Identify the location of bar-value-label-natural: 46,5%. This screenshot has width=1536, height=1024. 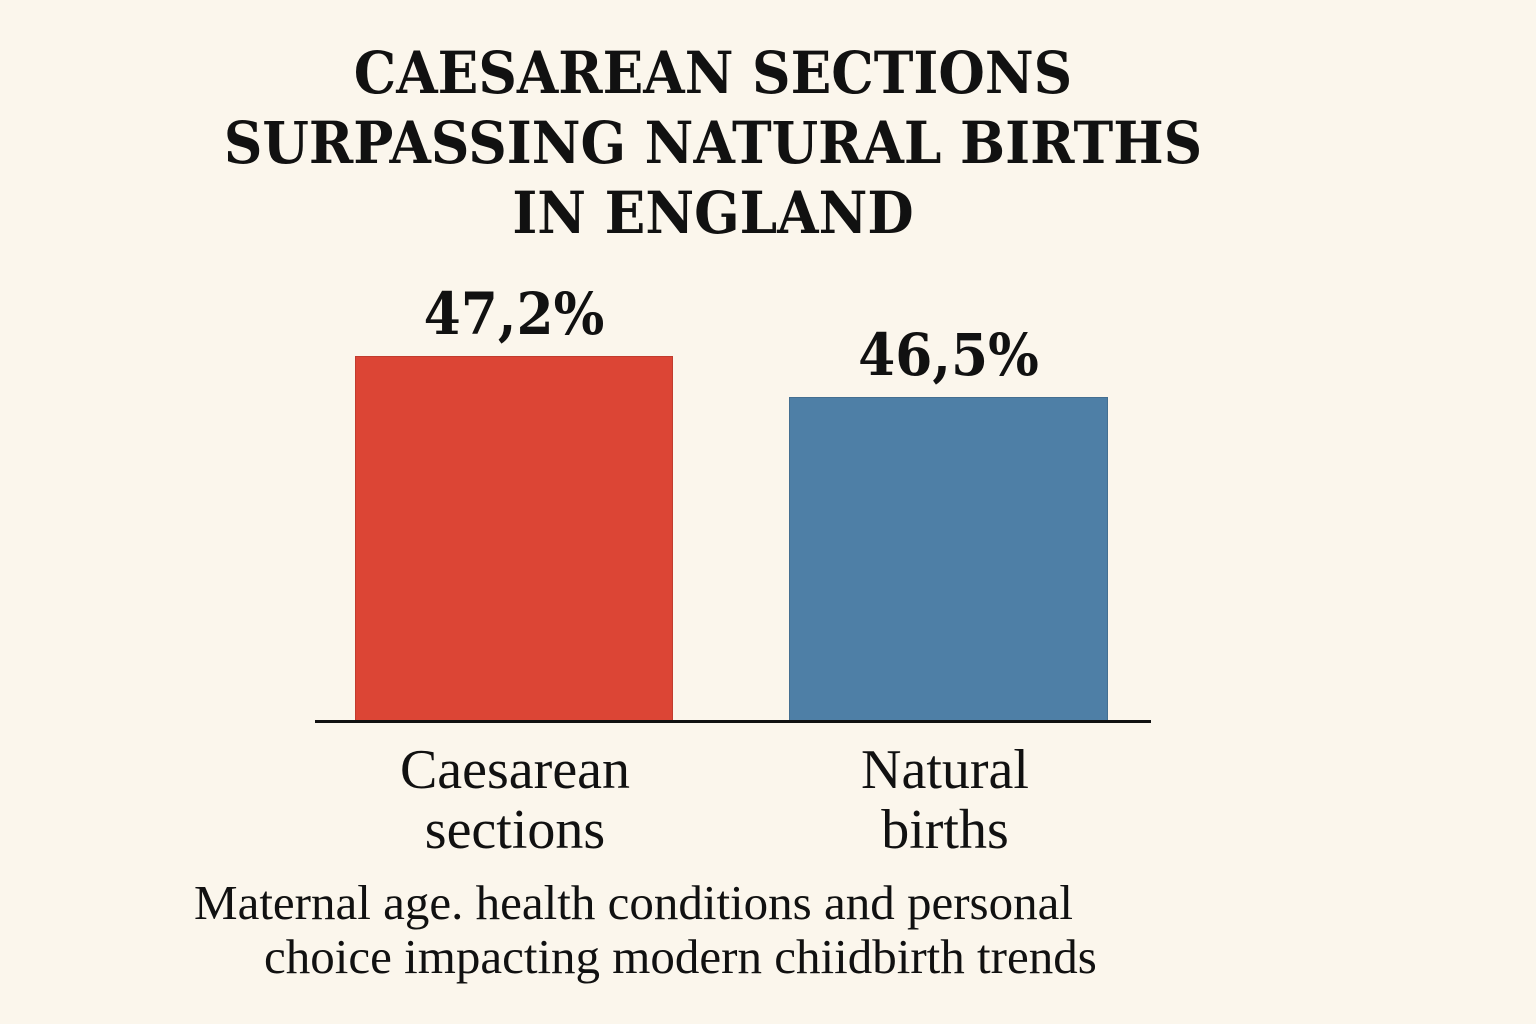
(948, 355).